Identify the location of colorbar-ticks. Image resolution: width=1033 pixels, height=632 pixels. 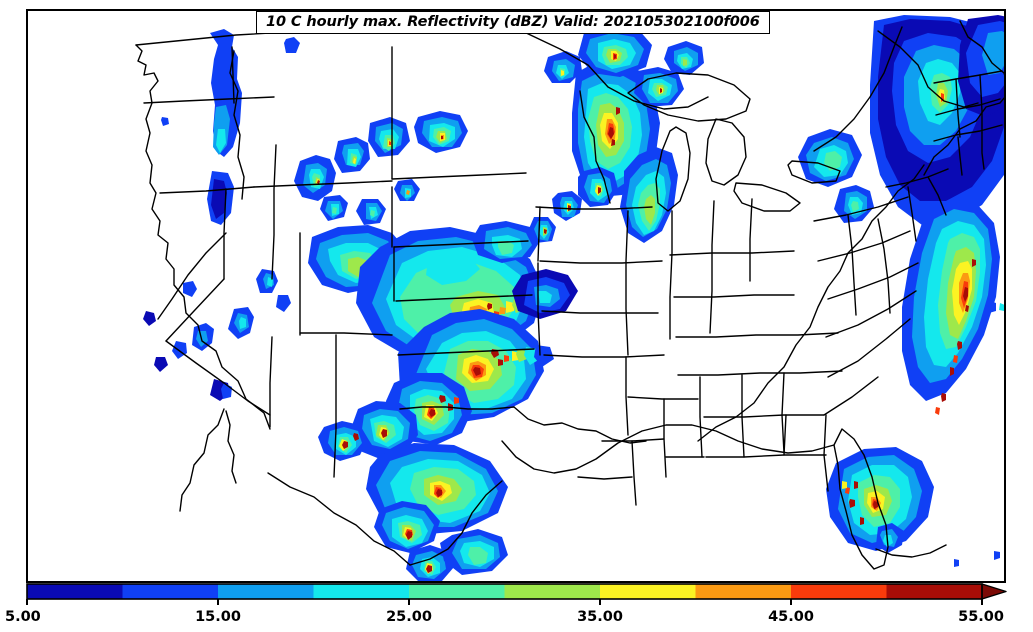
(504, 602).